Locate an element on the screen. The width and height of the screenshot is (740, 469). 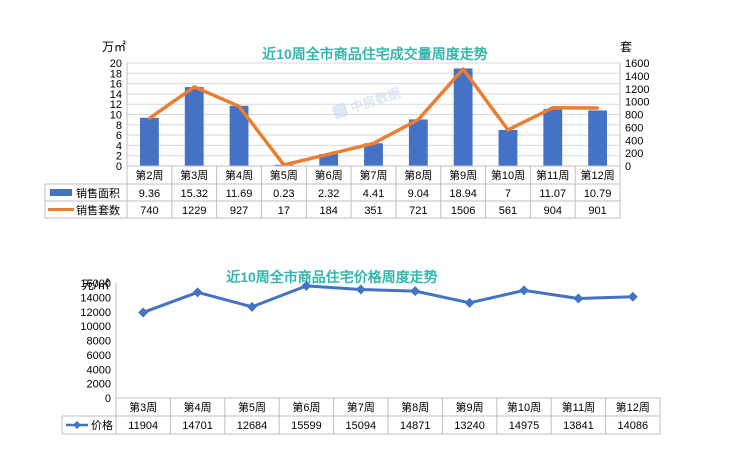
chart1-legend-bar-swatch is located at coordinates (61, 192).